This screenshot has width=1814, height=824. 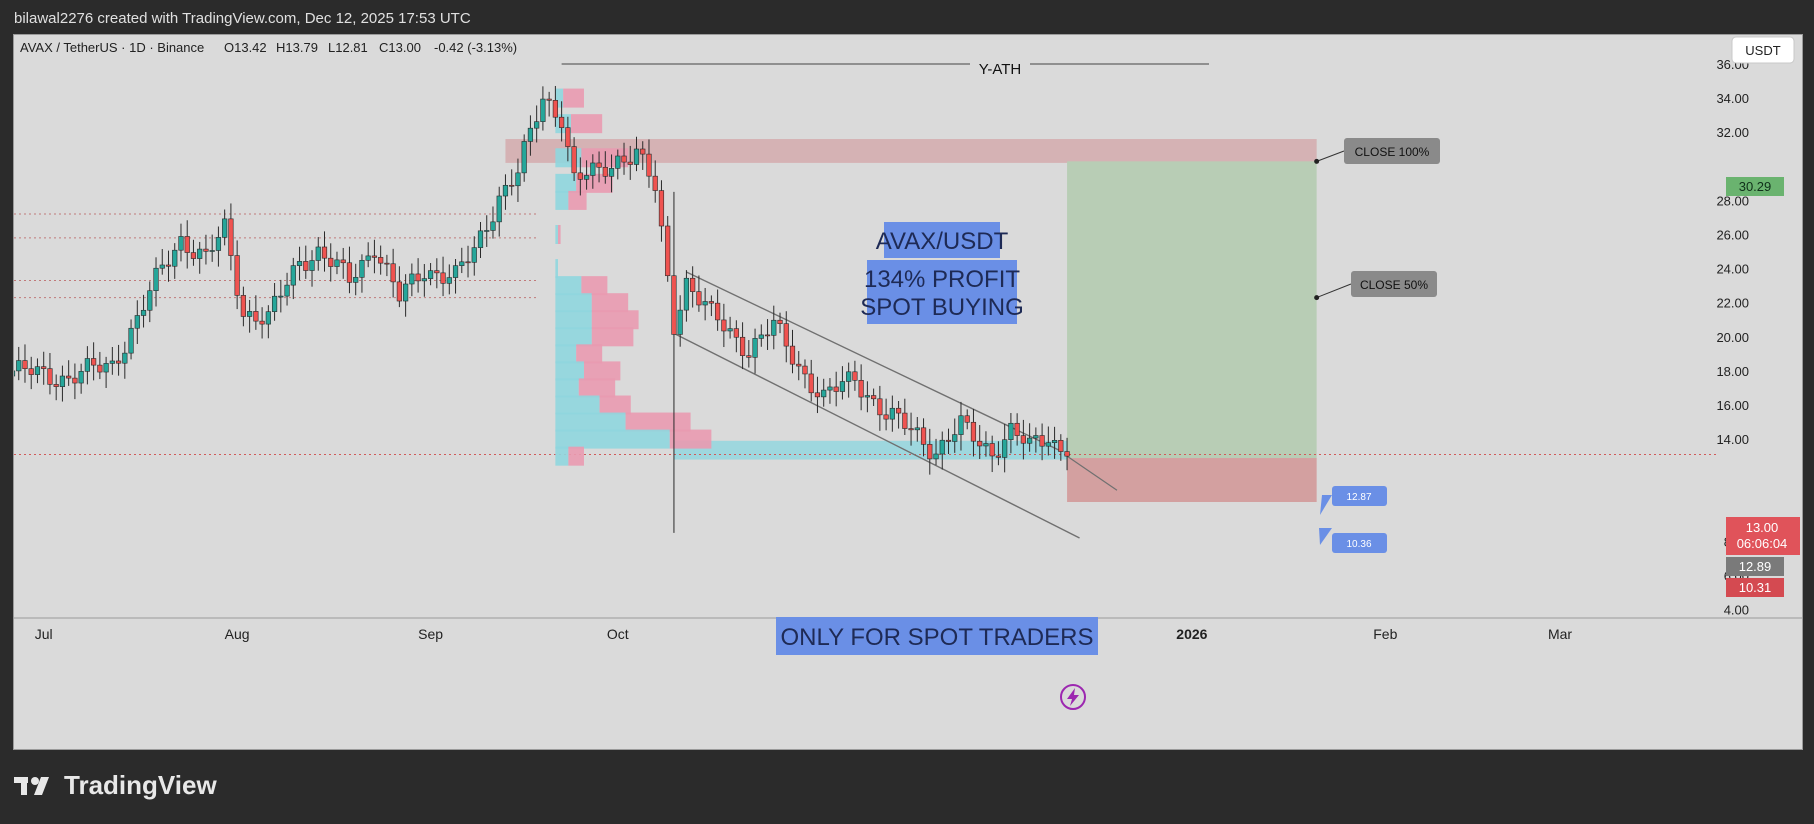 What do you see at coordinates (475, 47) in the screenshot?
I see `legend-change: -0.42 (-3.13%)` at bounding box center [475, 47].